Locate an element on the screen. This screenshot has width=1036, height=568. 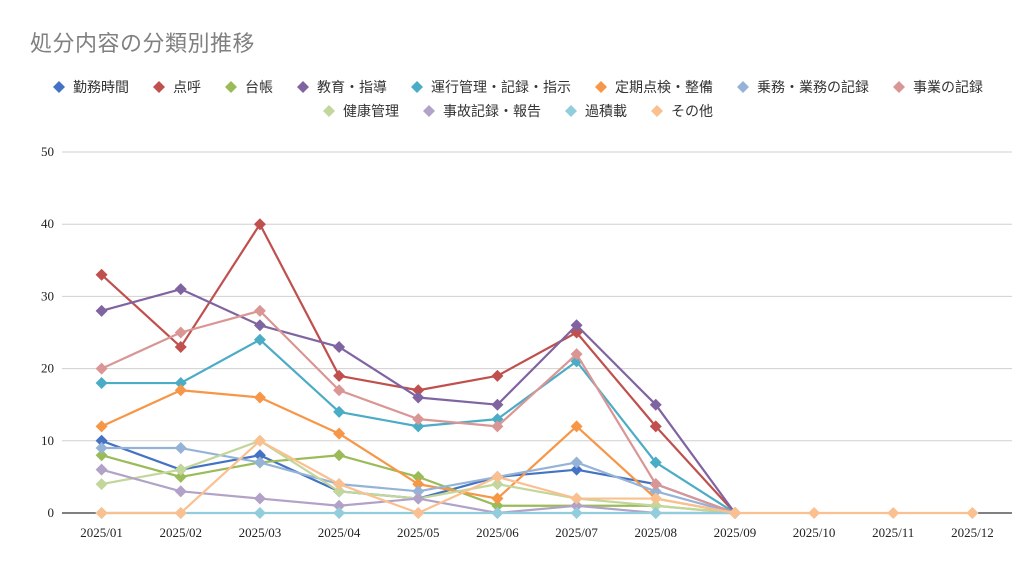
legend-item: 事故記録・報告 is located at coordinates (482, 111).